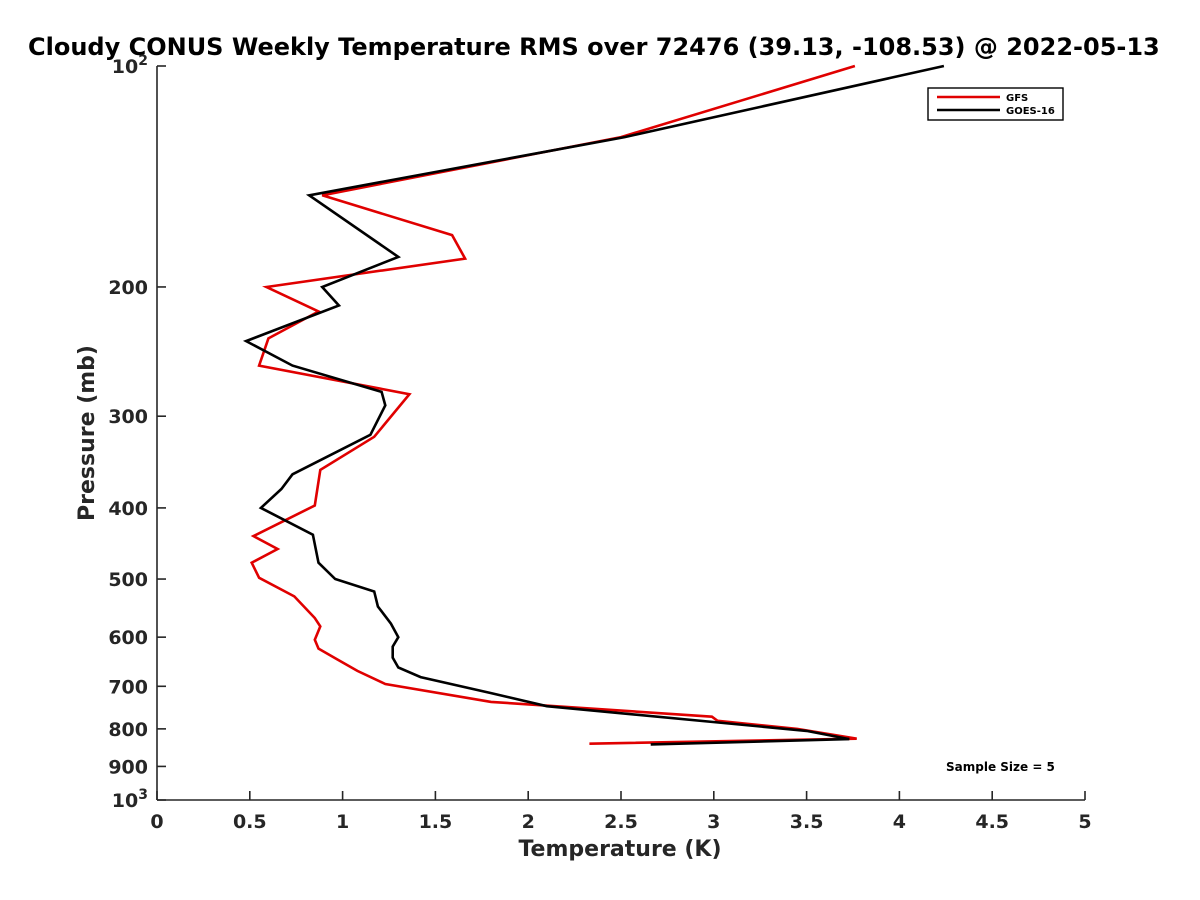 The image size is (1200, 900). Describe the element at coordinates (128, 638) in the screenshot. I see `y-tick-label: 600` at that location.